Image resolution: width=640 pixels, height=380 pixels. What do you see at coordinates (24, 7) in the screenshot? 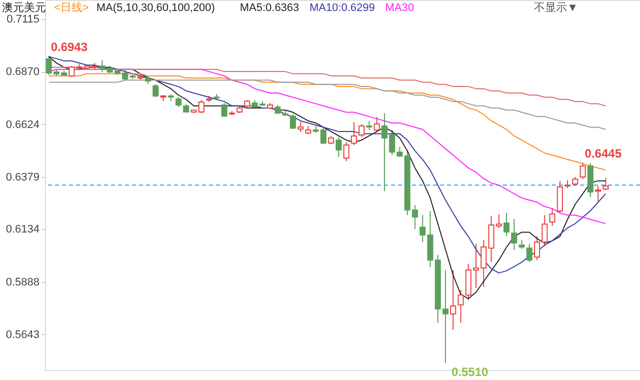
I see `chart-title: 澳元美元` at bounding box center [24, 7].